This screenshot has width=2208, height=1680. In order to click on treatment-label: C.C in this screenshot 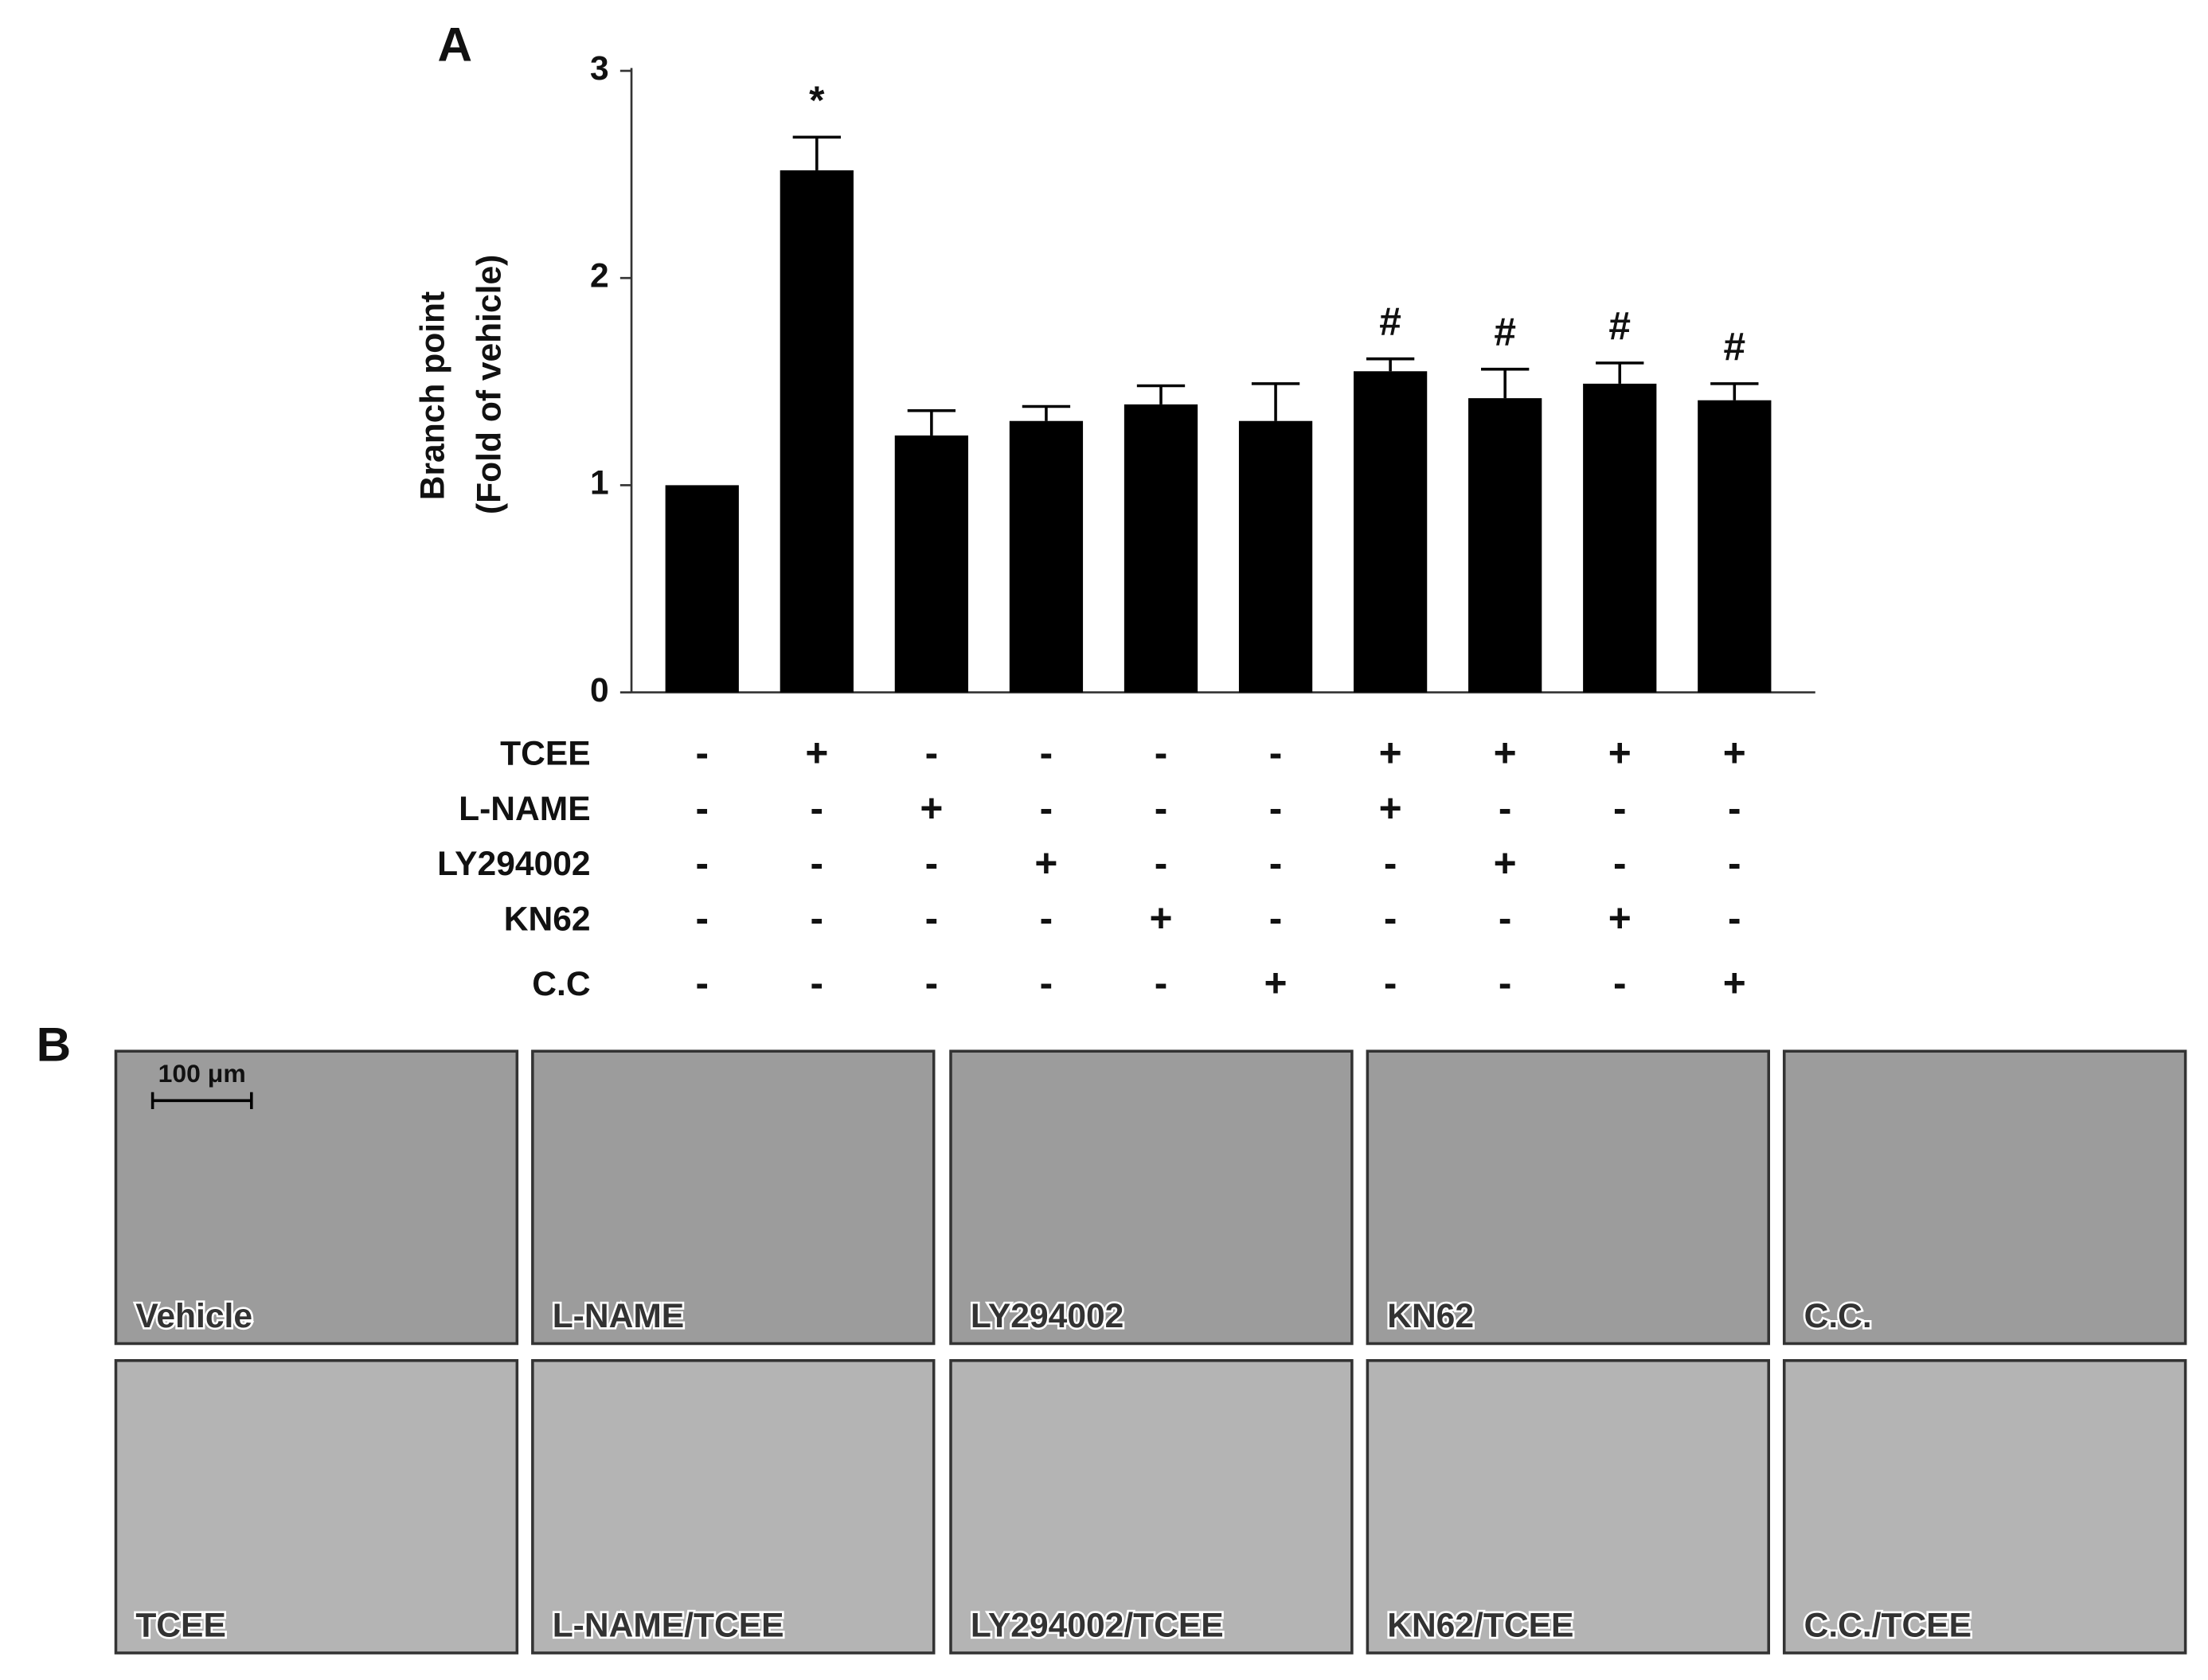, I will do `click(561, 984)`.